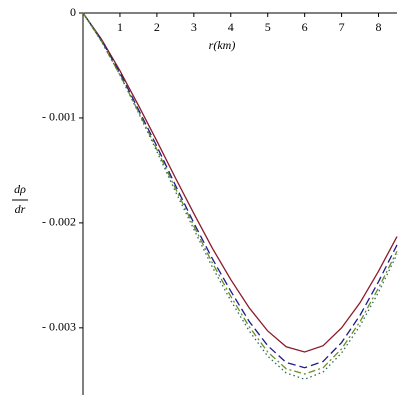  I want to click on y-tick-label: - 0.001, so click(59, 117).